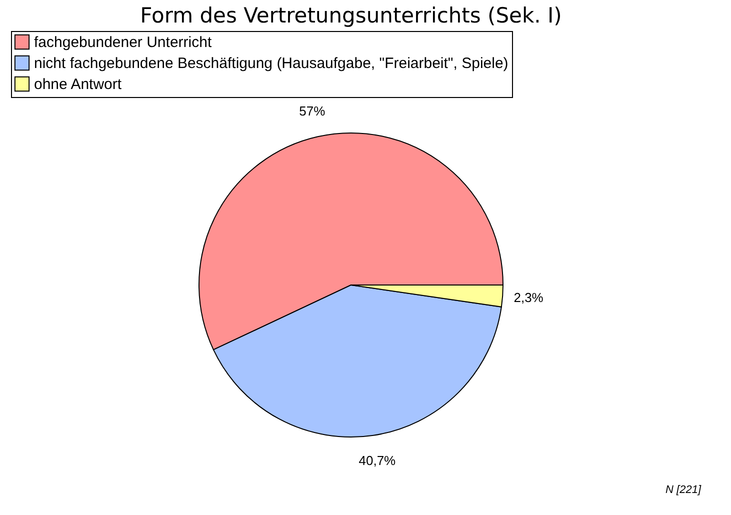 The height and width of the screenshot is (515, 731). Describe the element at coordinates (312, 110) in the screenshot. I see `data-label: 57%` at that location.